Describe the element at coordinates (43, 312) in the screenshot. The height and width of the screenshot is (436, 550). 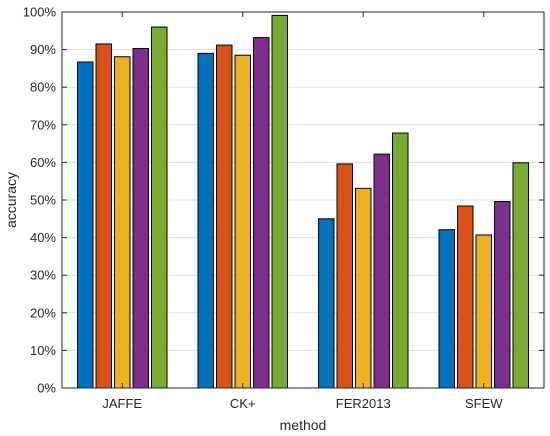
I see `y-tick-label: 20%` at that location.